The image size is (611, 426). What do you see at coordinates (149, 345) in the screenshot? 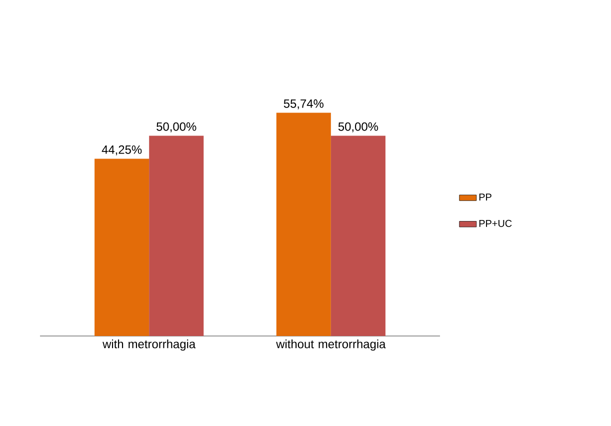
I see `x-tick-label: with metrorrhagia` at bounding box center [149, 345].